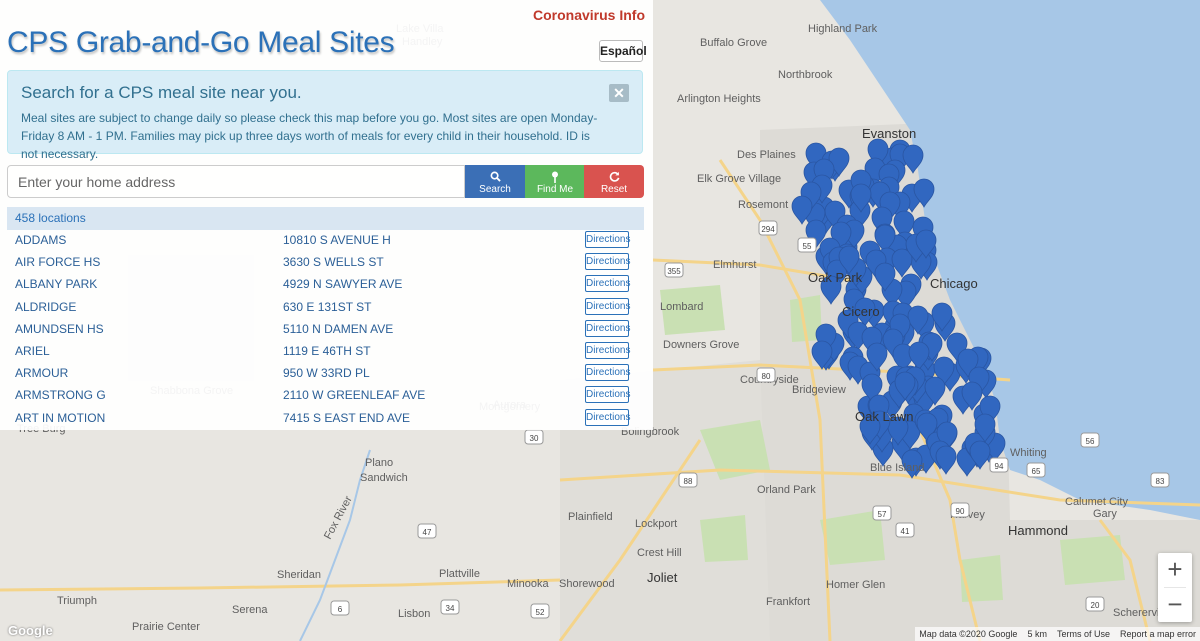 Image resolution: width=1200 pixels, height=641 pixels. What do you see at coordinates (201, 42) in the screenshot?
I see `page-title: CPS Grab-and-Go Meal Sites` at bounding box center [201, 42].